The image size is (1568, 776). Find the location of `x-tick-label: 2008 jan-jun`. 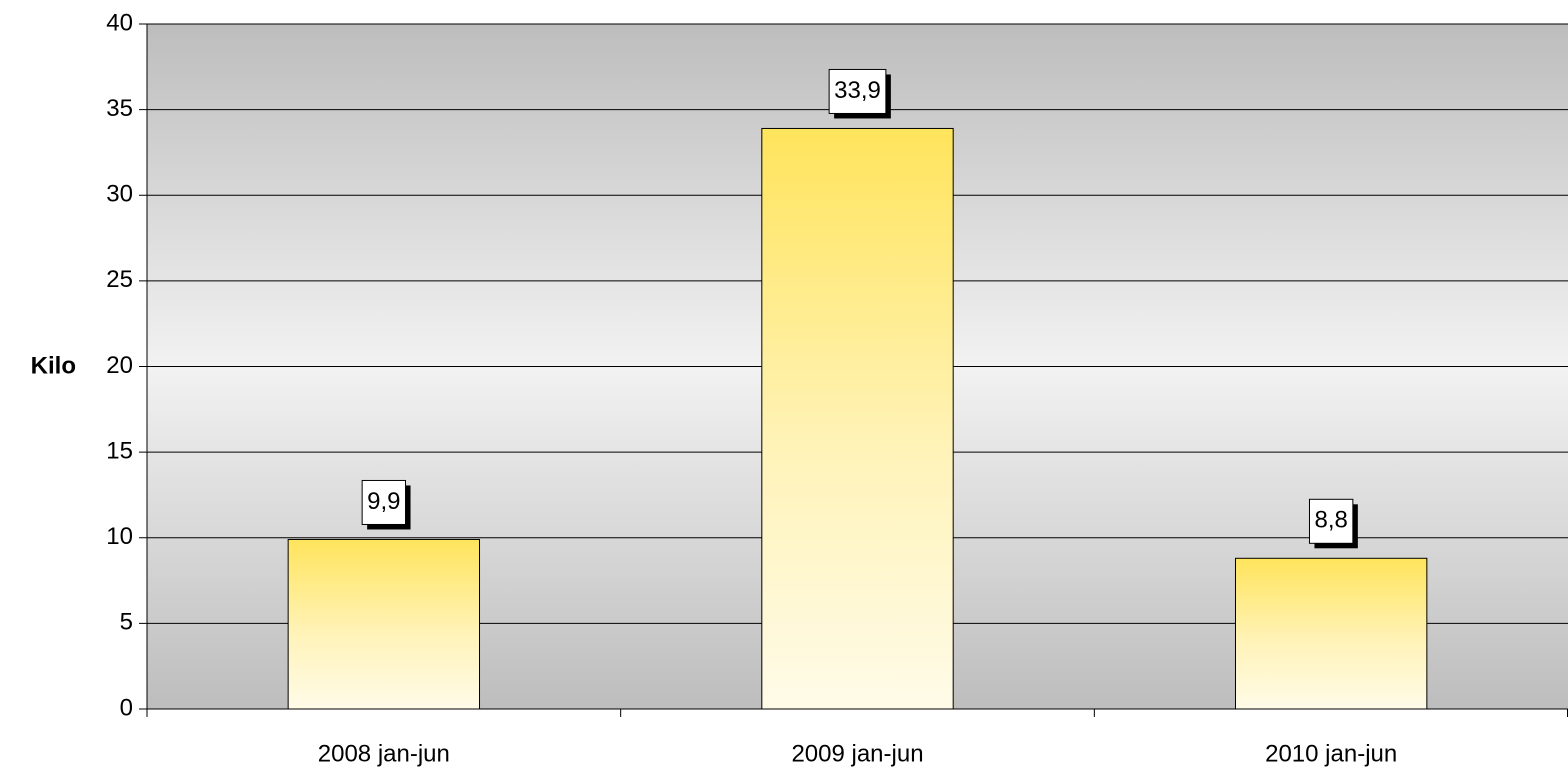

x-tick-label: 2008 jan-jun is located at coordinates (384, 753).